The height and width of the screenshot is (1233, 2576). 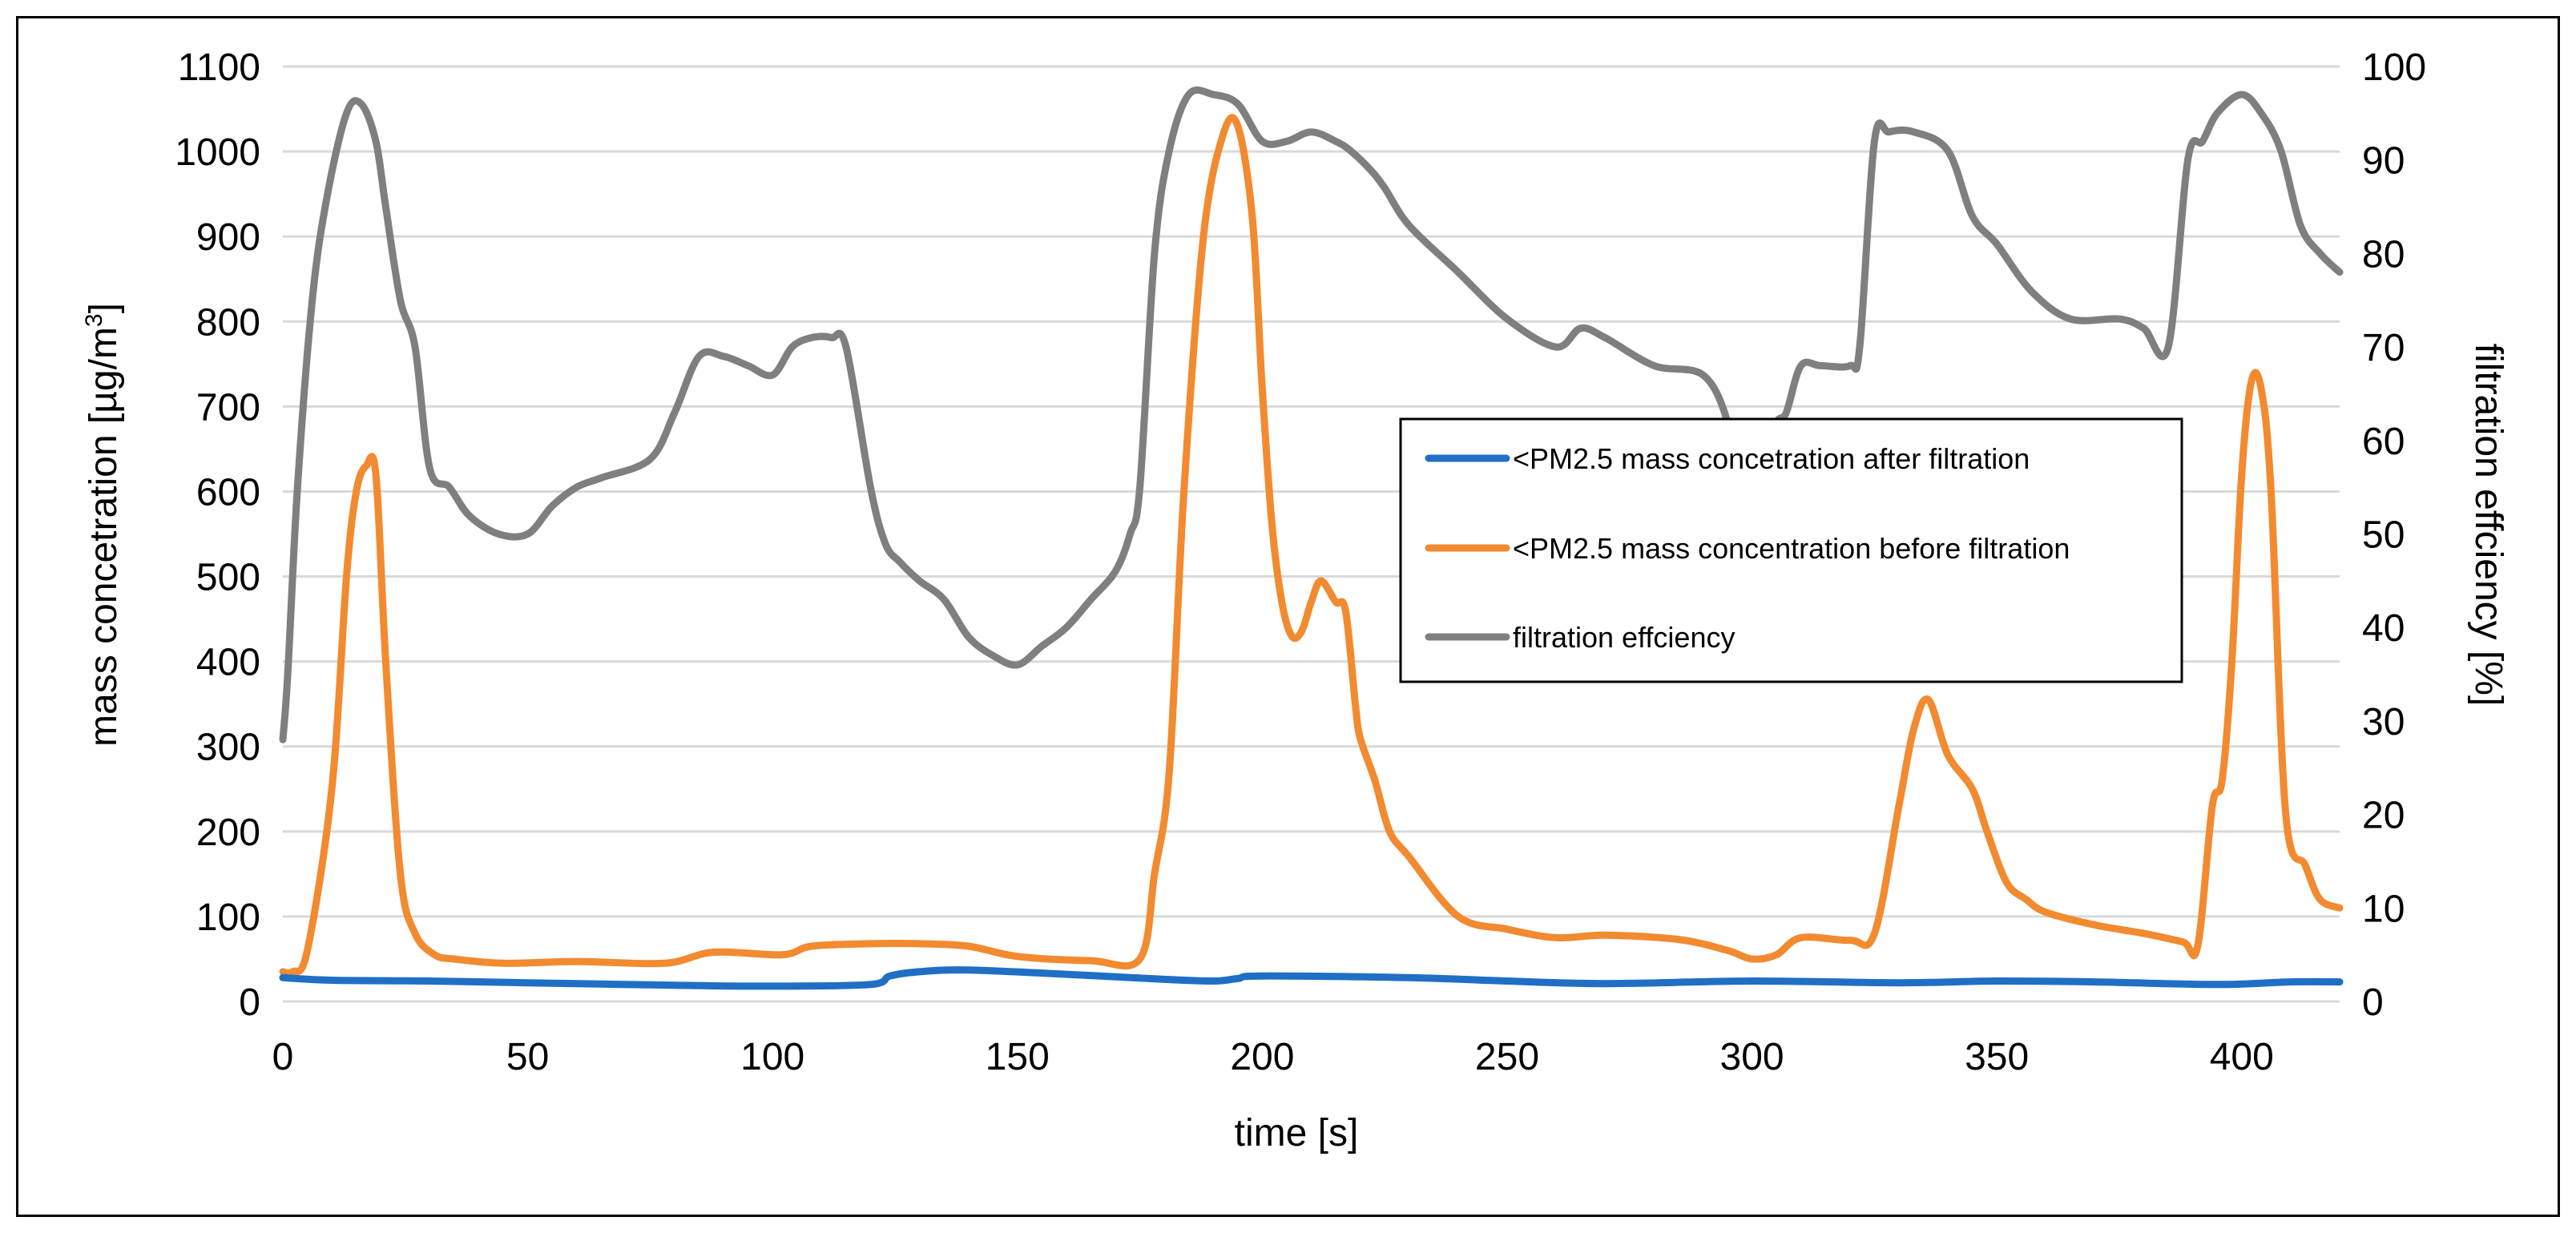 What do you see at coordinates (1311, 978) in the screenshot?
I see `series-after-filtration-line` at bounding box center [1311, 978].